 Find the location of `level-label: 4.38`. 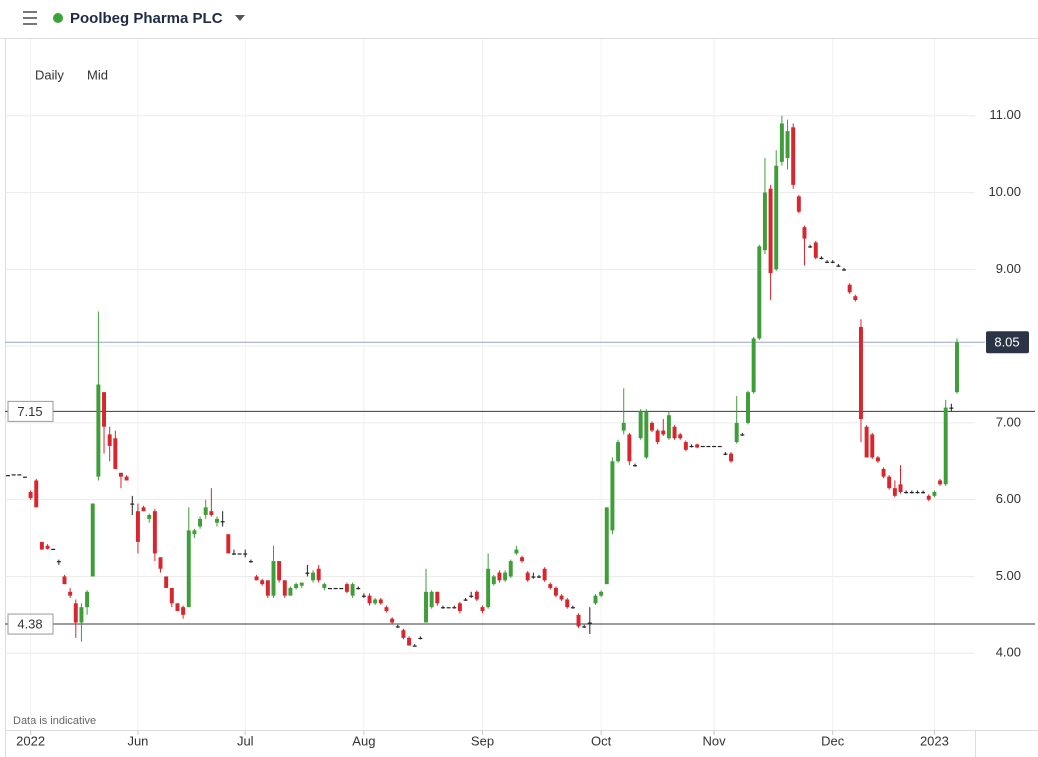

level-label: 4.38 is located at coordinates (29, 623).